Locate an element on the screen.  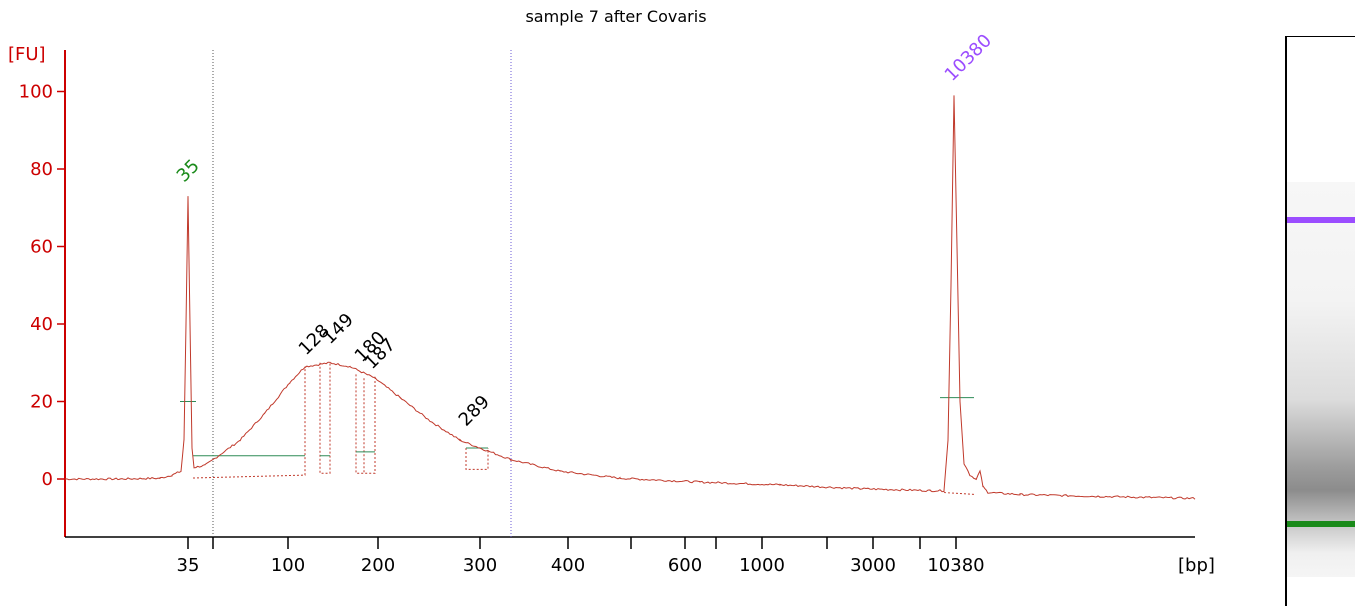
peak-label: 289 is located at coordinates (474, 410).